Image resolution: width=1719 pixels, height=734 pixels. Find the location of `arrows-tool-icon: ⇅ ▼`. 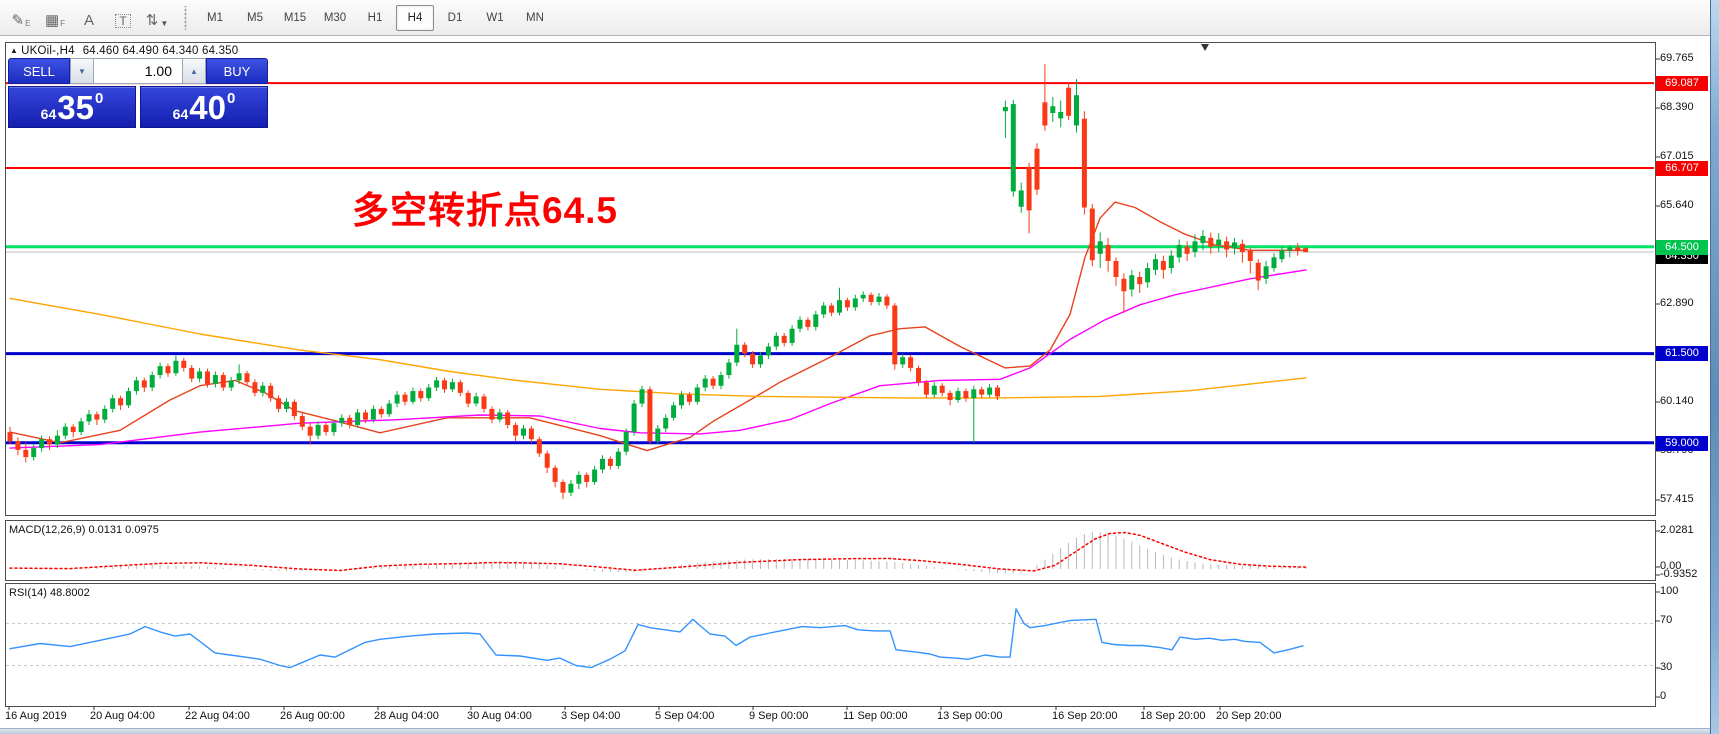

arrows-tool-icon: ⇅ ▼ is located at coordinates (157, 20).